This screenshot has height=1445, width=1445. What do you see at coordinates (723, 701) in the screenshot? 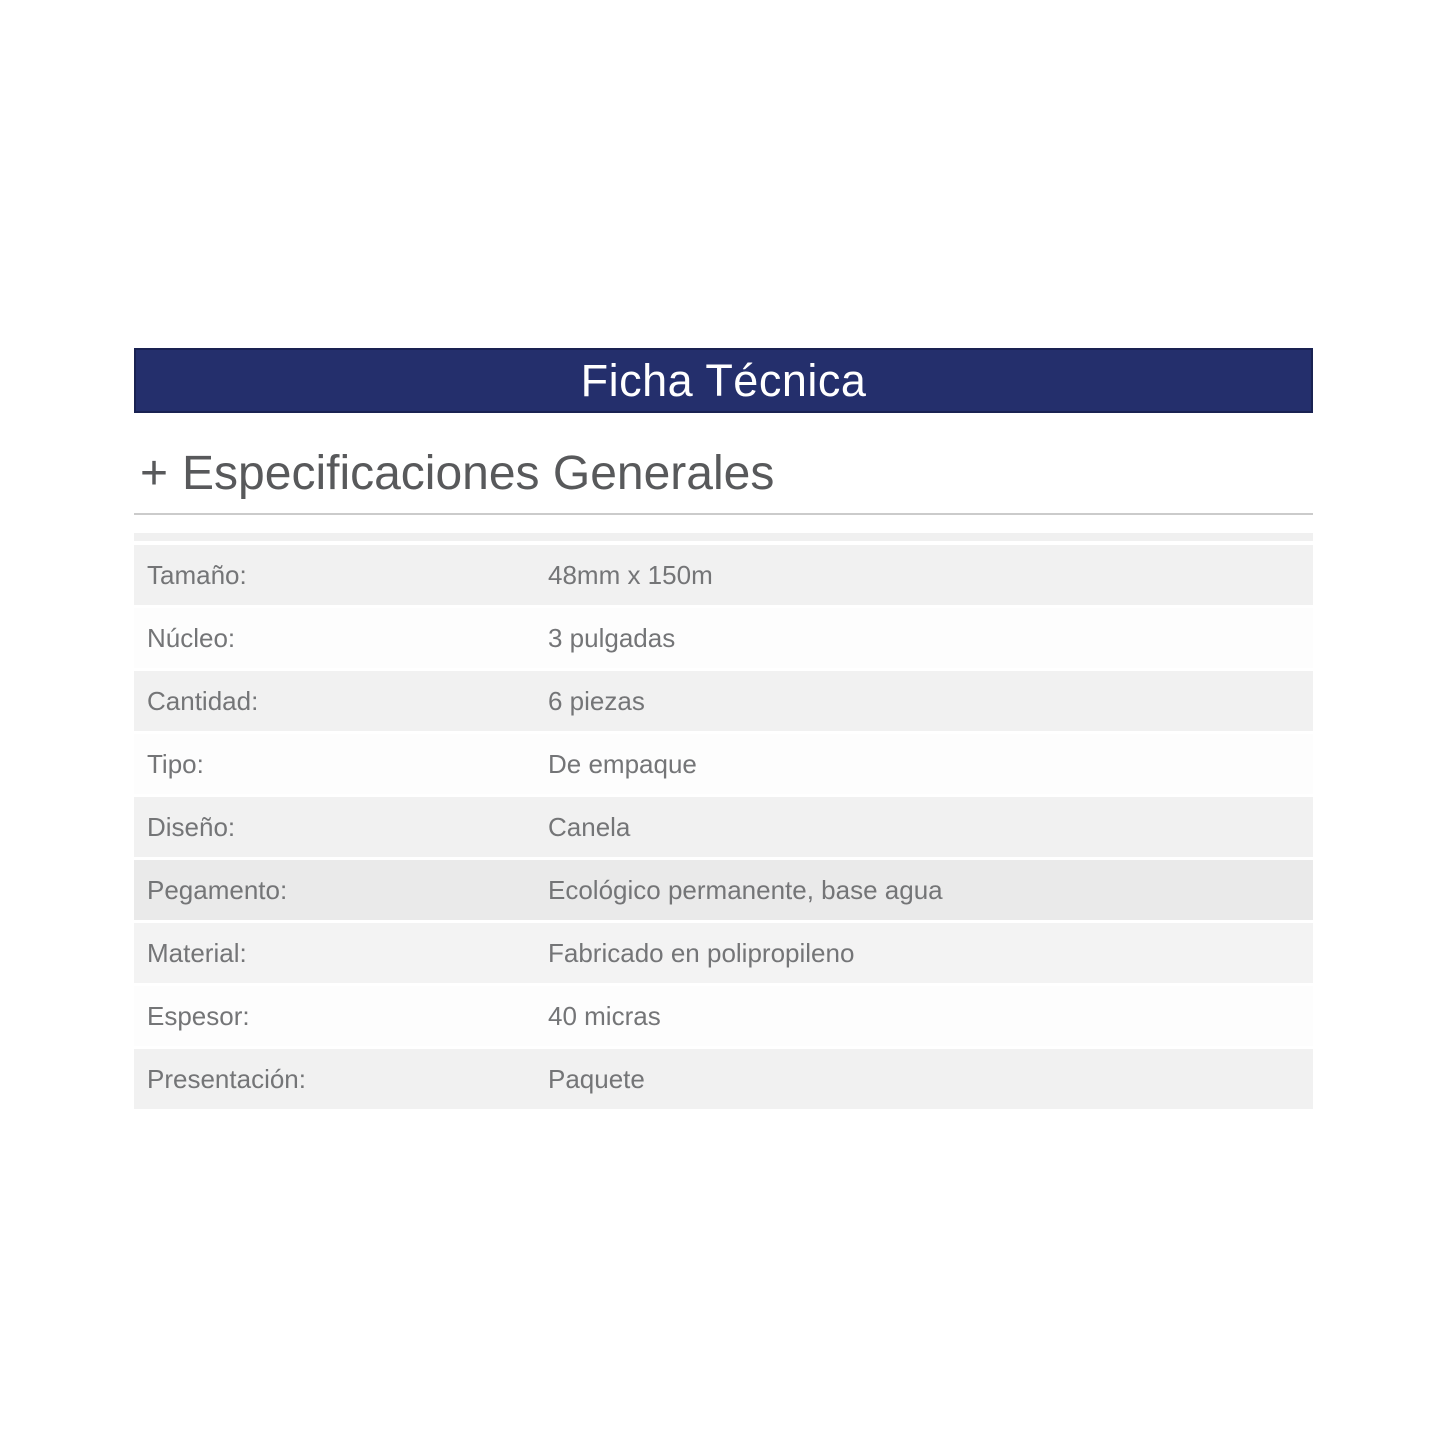
I see `spec-row-cantidad: Cantidad: 6 piezas` at bounding box center [723, 701].